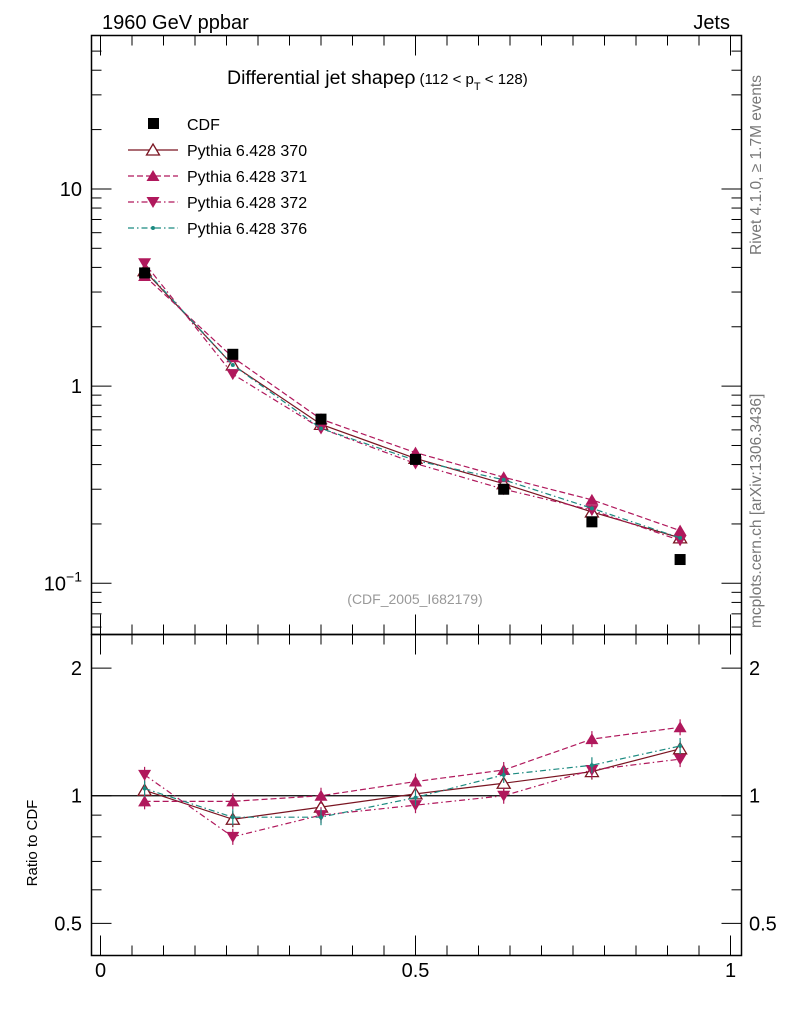  Describe the element at coordinates (756, 165) in the screenshot. I see `rivet-label: Rivet 4.1.0, ≥ 1.7M events` at that location.